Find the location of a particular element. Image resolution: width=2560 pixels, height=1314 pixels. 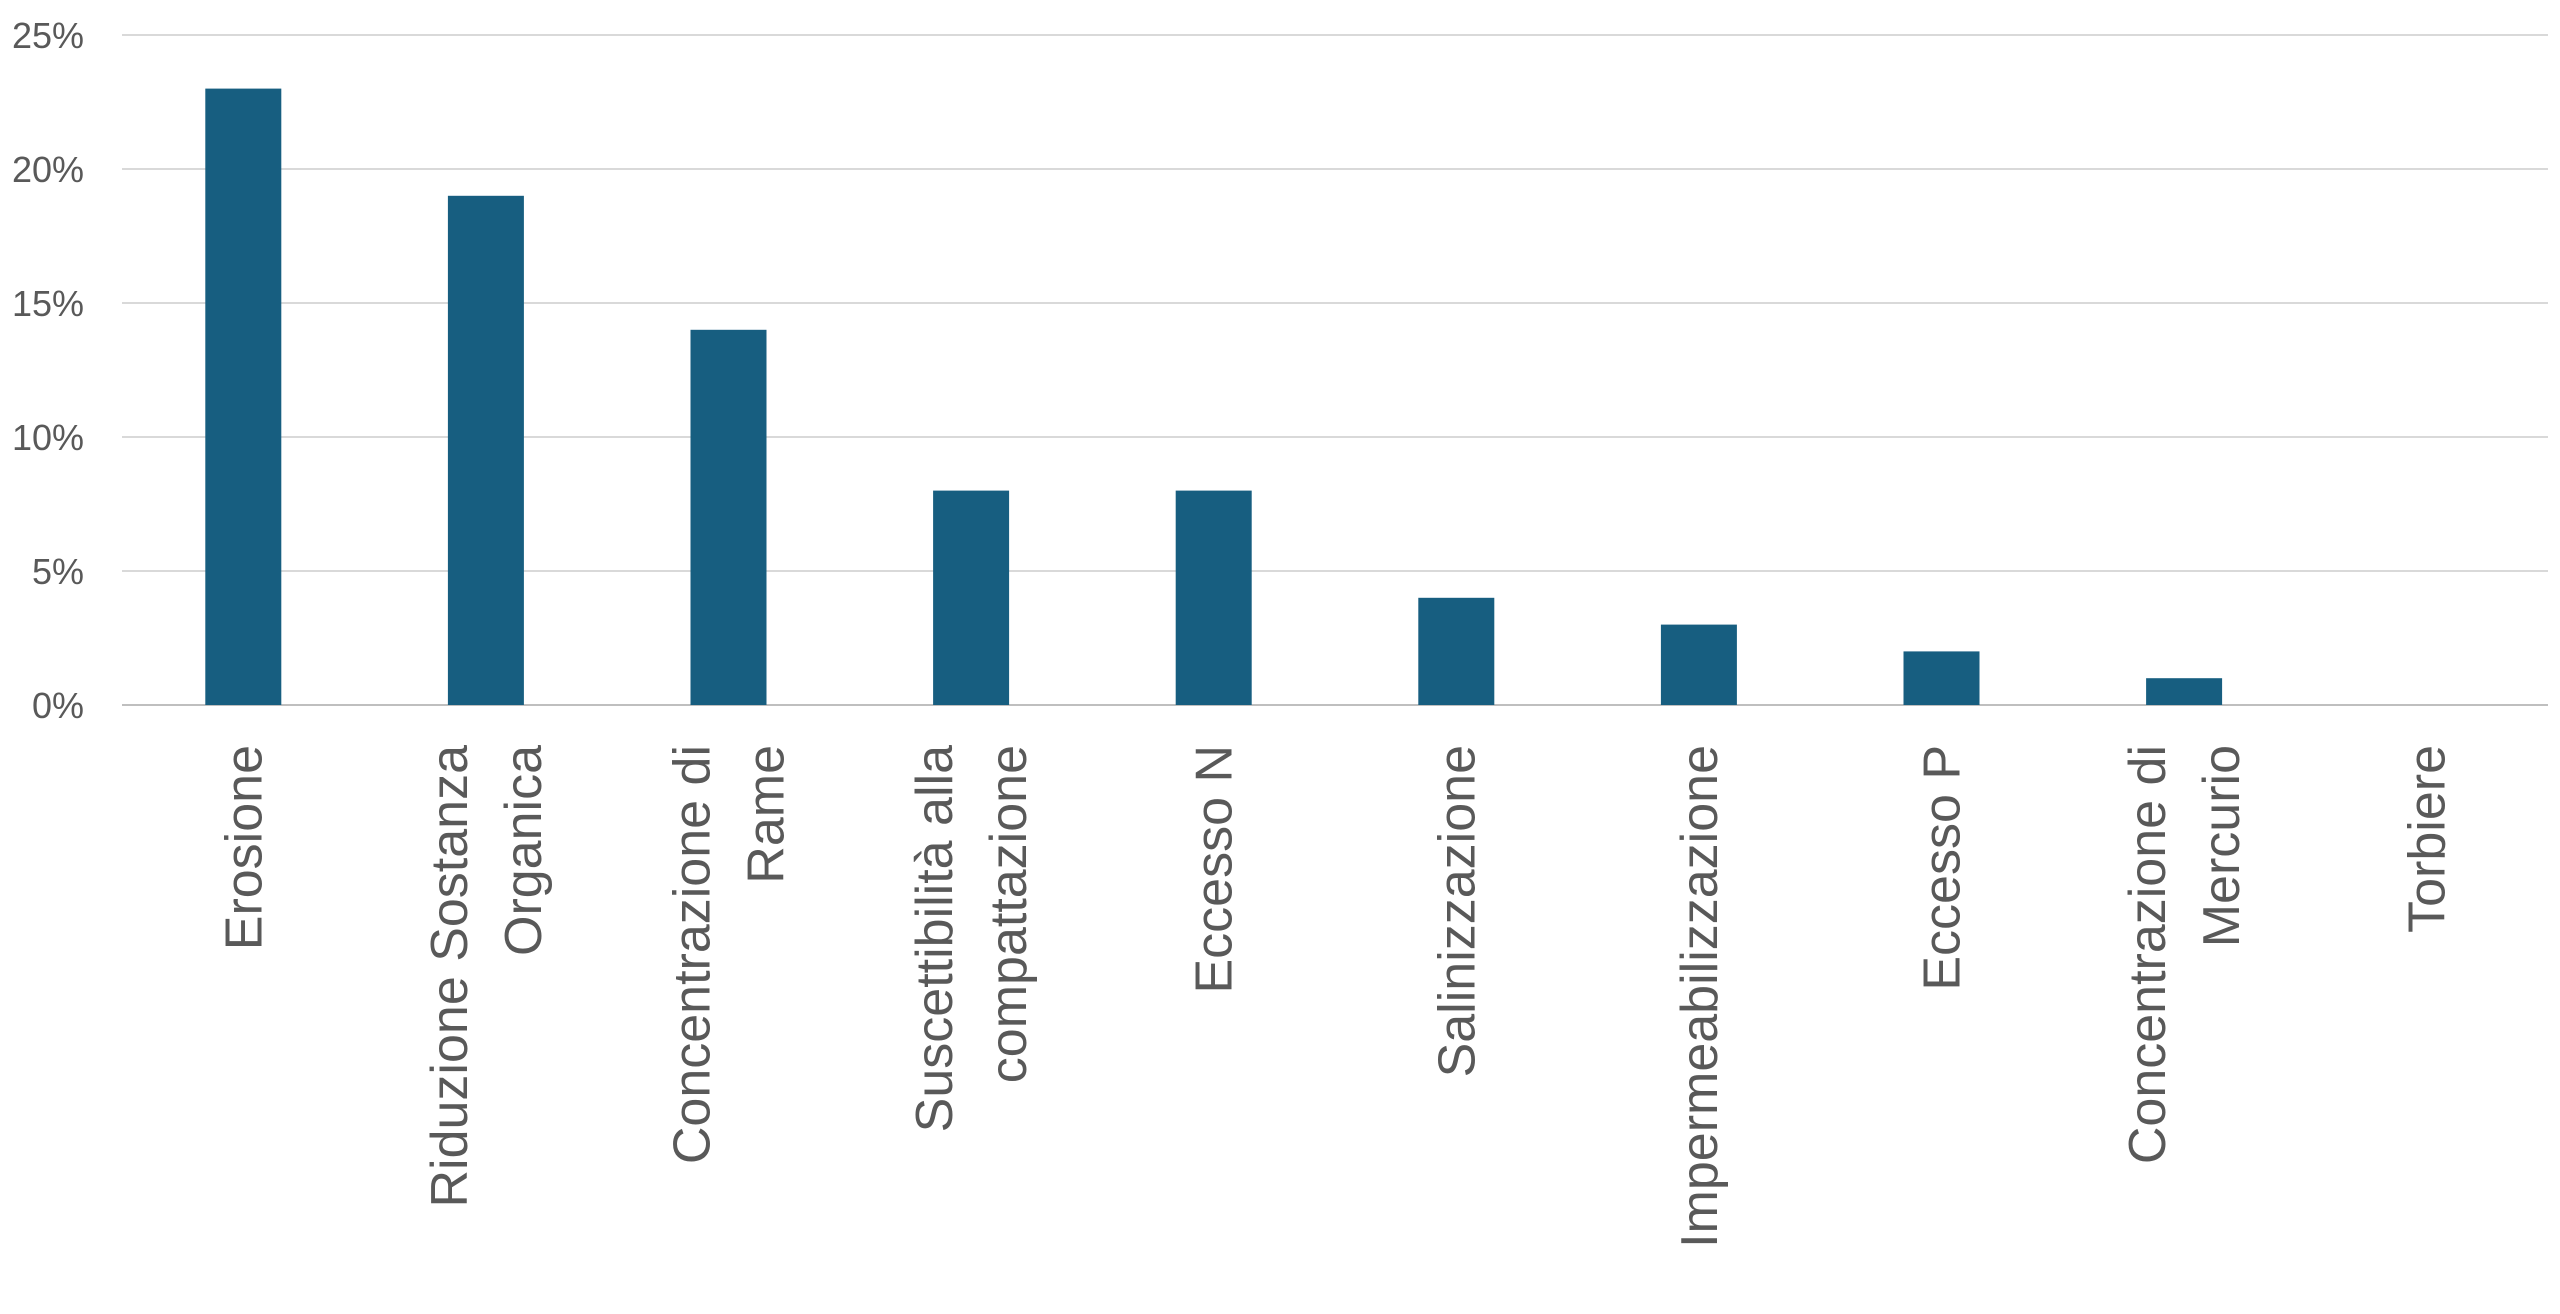

category-label: Erosione is located at coordinates (244, 847).